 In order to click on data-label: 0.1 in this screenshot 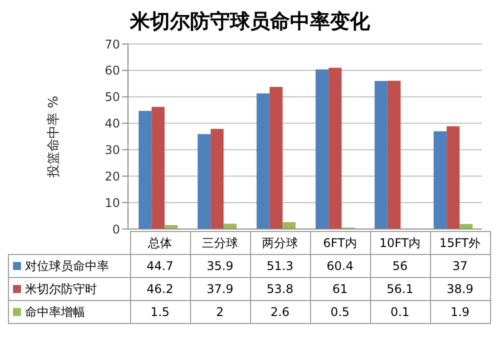, I will do `click(400, 312)`.